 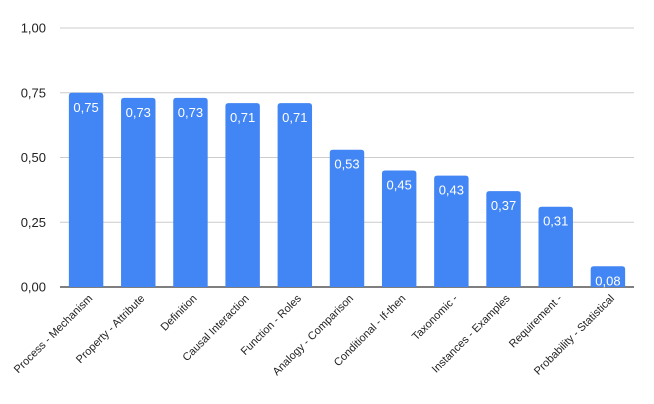 What do you see at coordinates (33, 222) in the screenshot?
I see `y-tick-label: 0,25` at bounding box center [33, 222].